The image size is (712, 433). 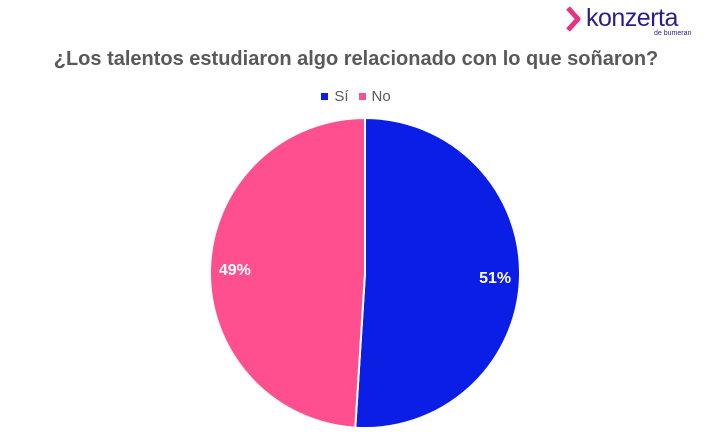 I want to click on konzerta-chevron-icon, so click(x=573, y=19).